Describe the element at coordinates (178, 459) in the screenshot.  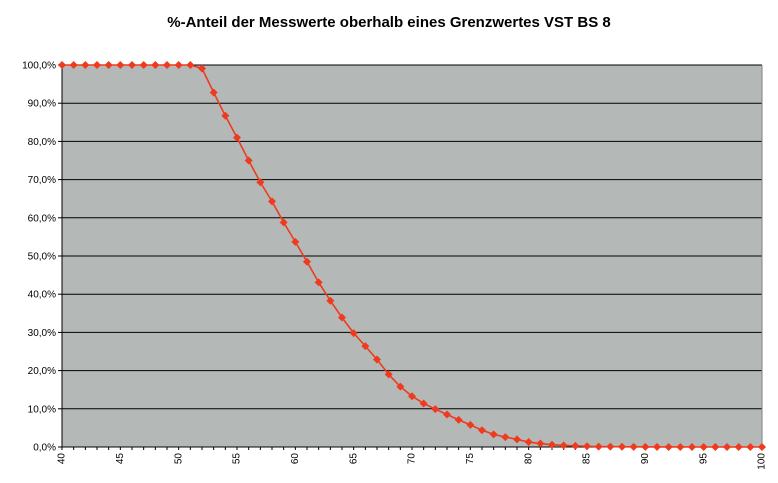
I see `x-tick-label: 50` at that location.